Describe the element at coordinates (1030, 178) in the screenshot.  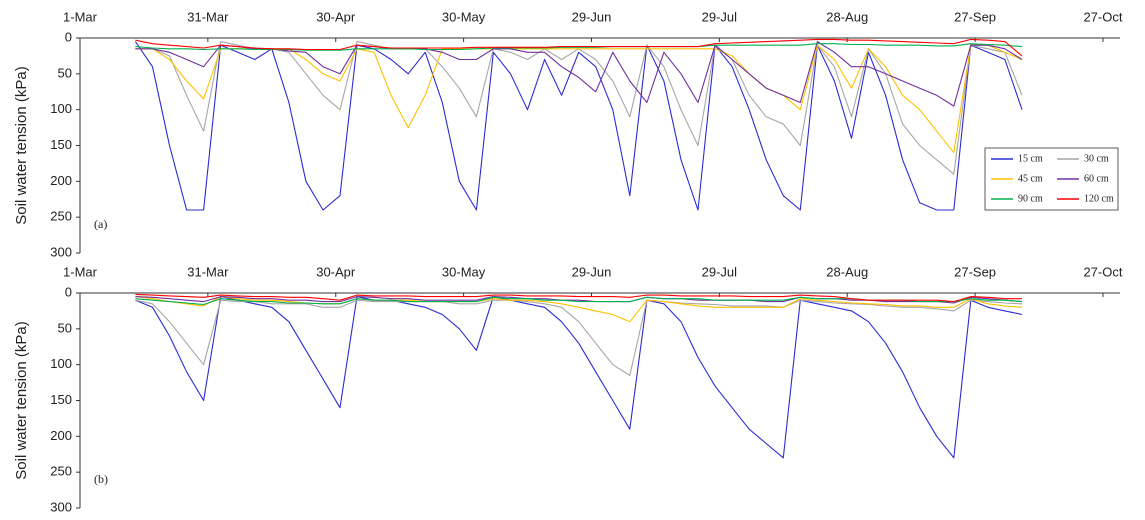
I see `legend-label: 45 cm` at that location.